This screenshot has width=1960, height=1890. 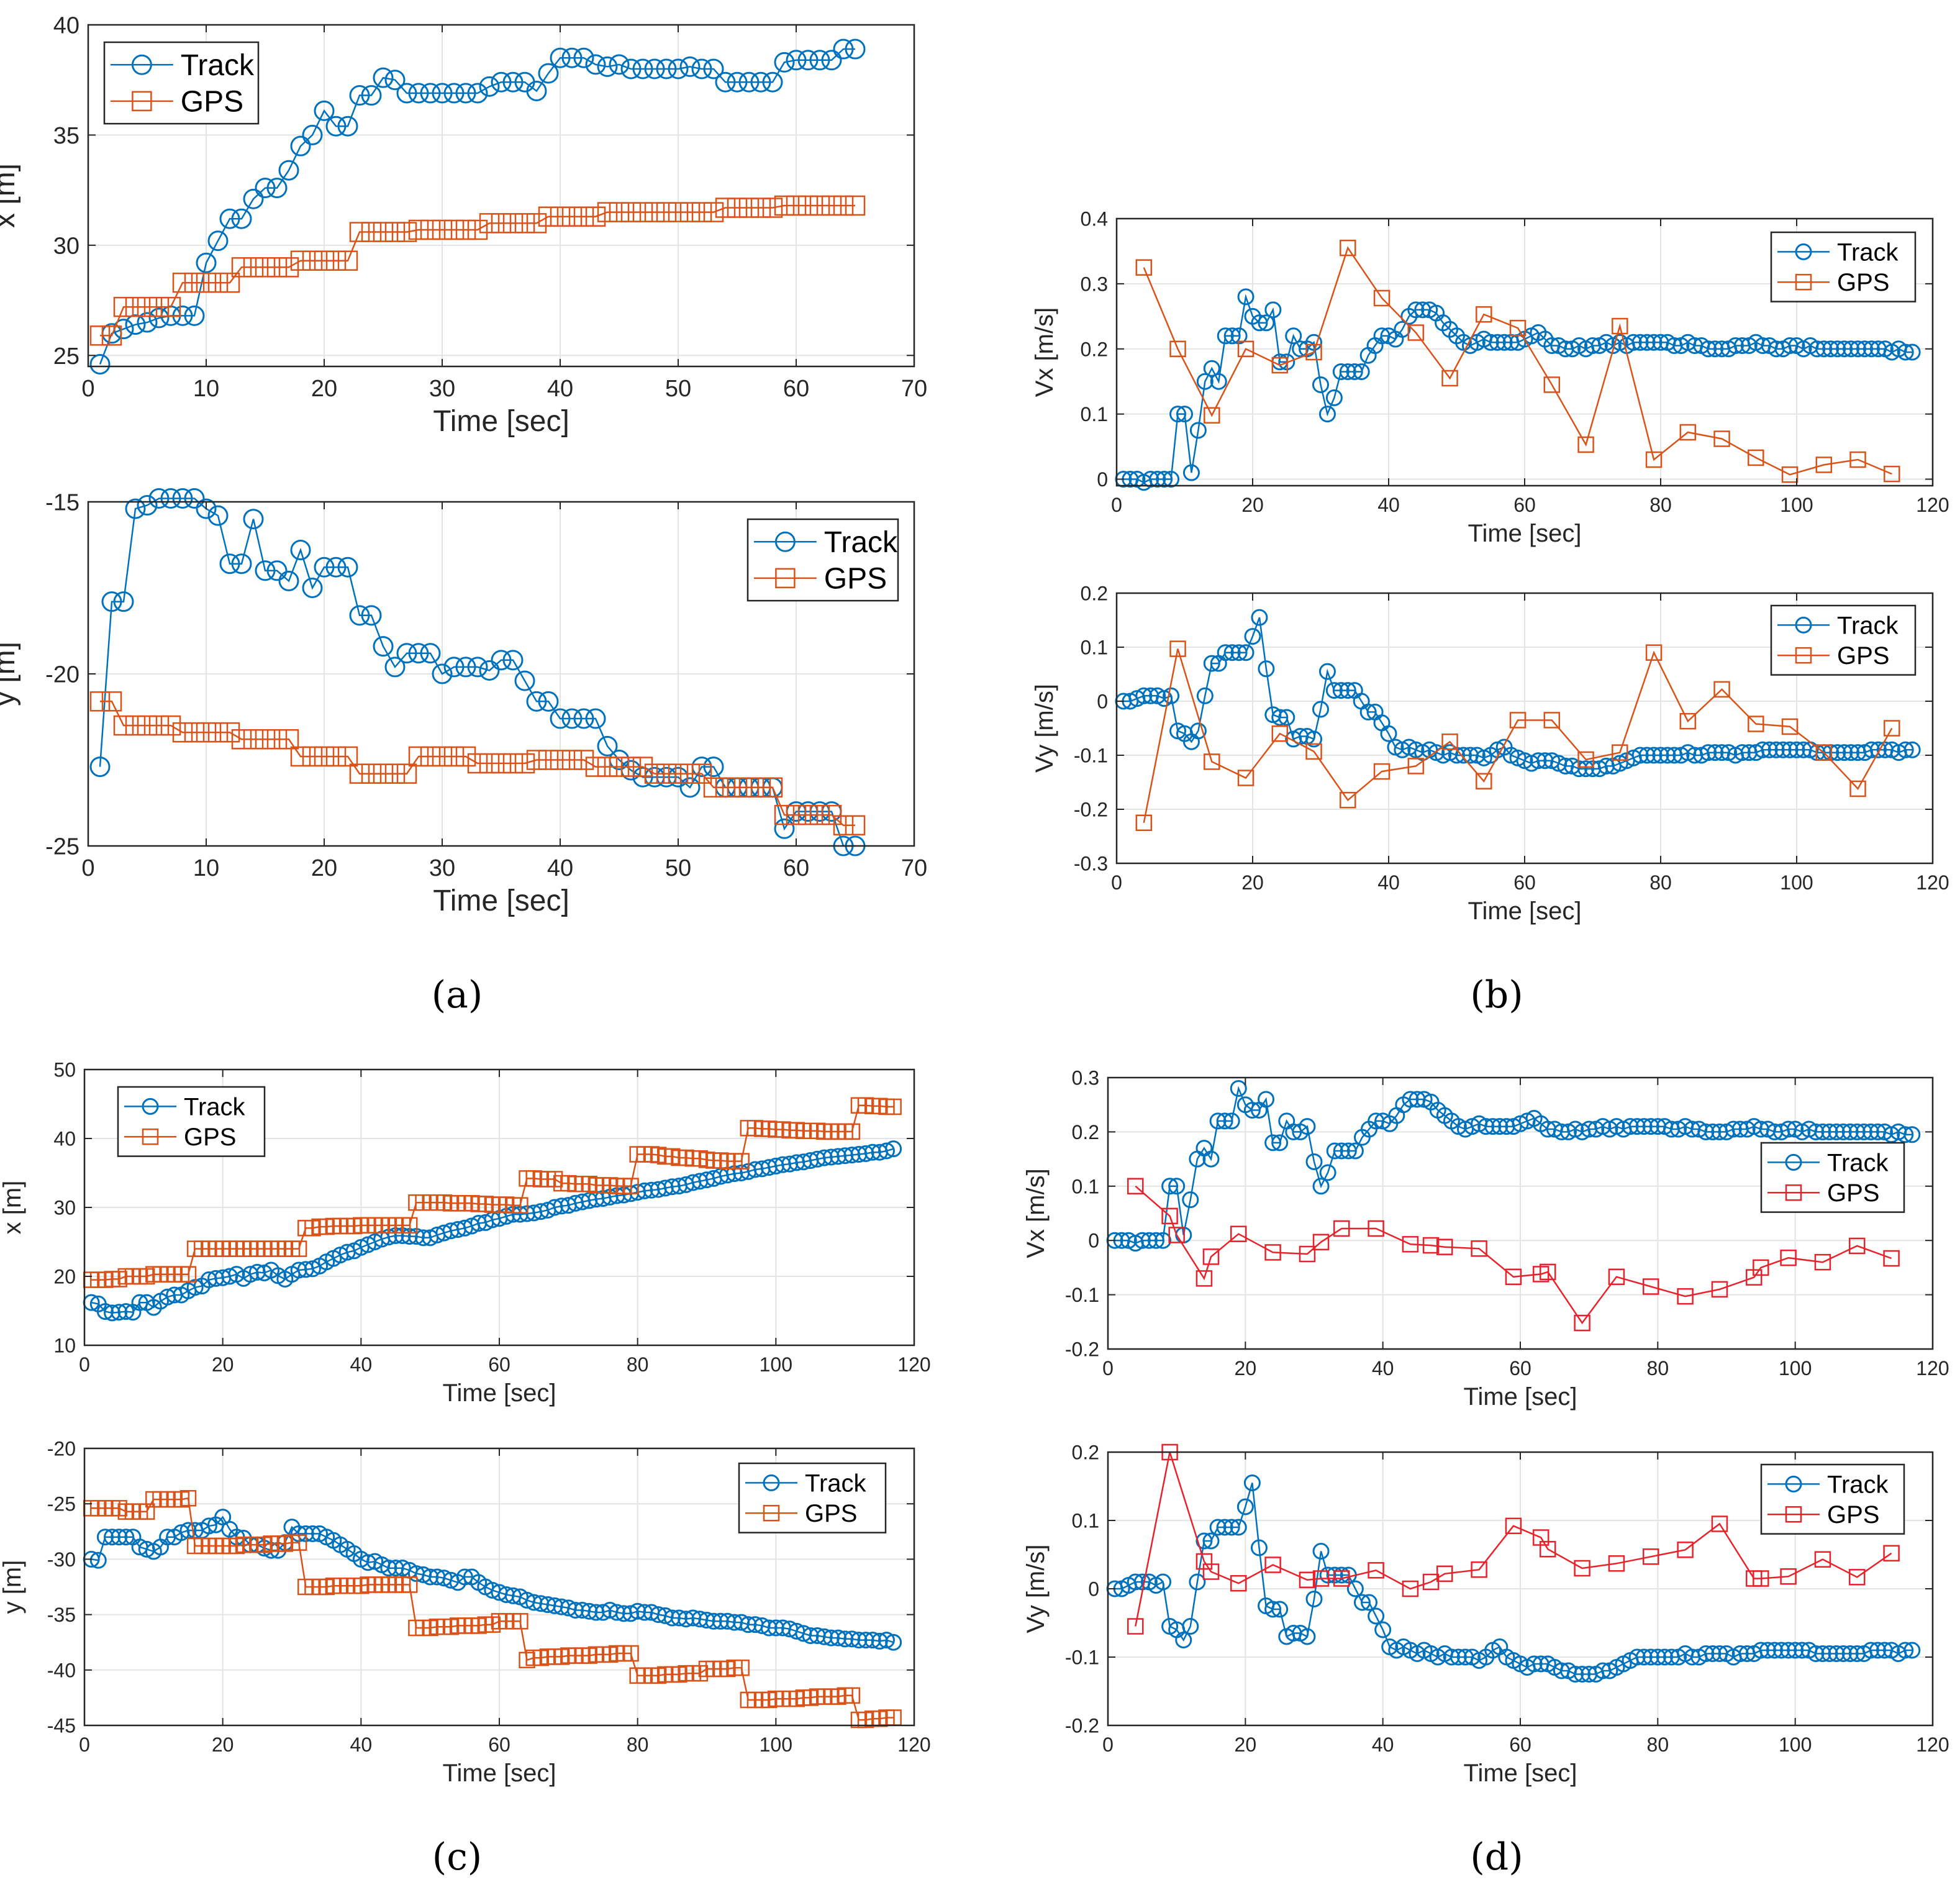 I want to click on x-tick-label: 0, so click(x=1116, y=882).